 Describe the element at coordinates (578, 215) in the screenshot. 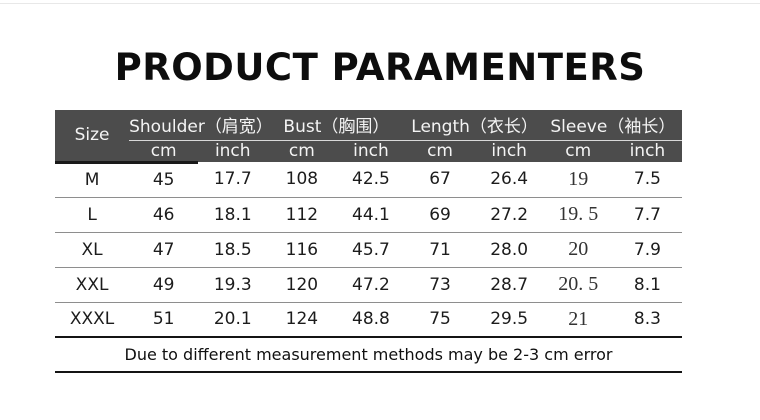

I see `measurement-cell: 19. 5` at that location.